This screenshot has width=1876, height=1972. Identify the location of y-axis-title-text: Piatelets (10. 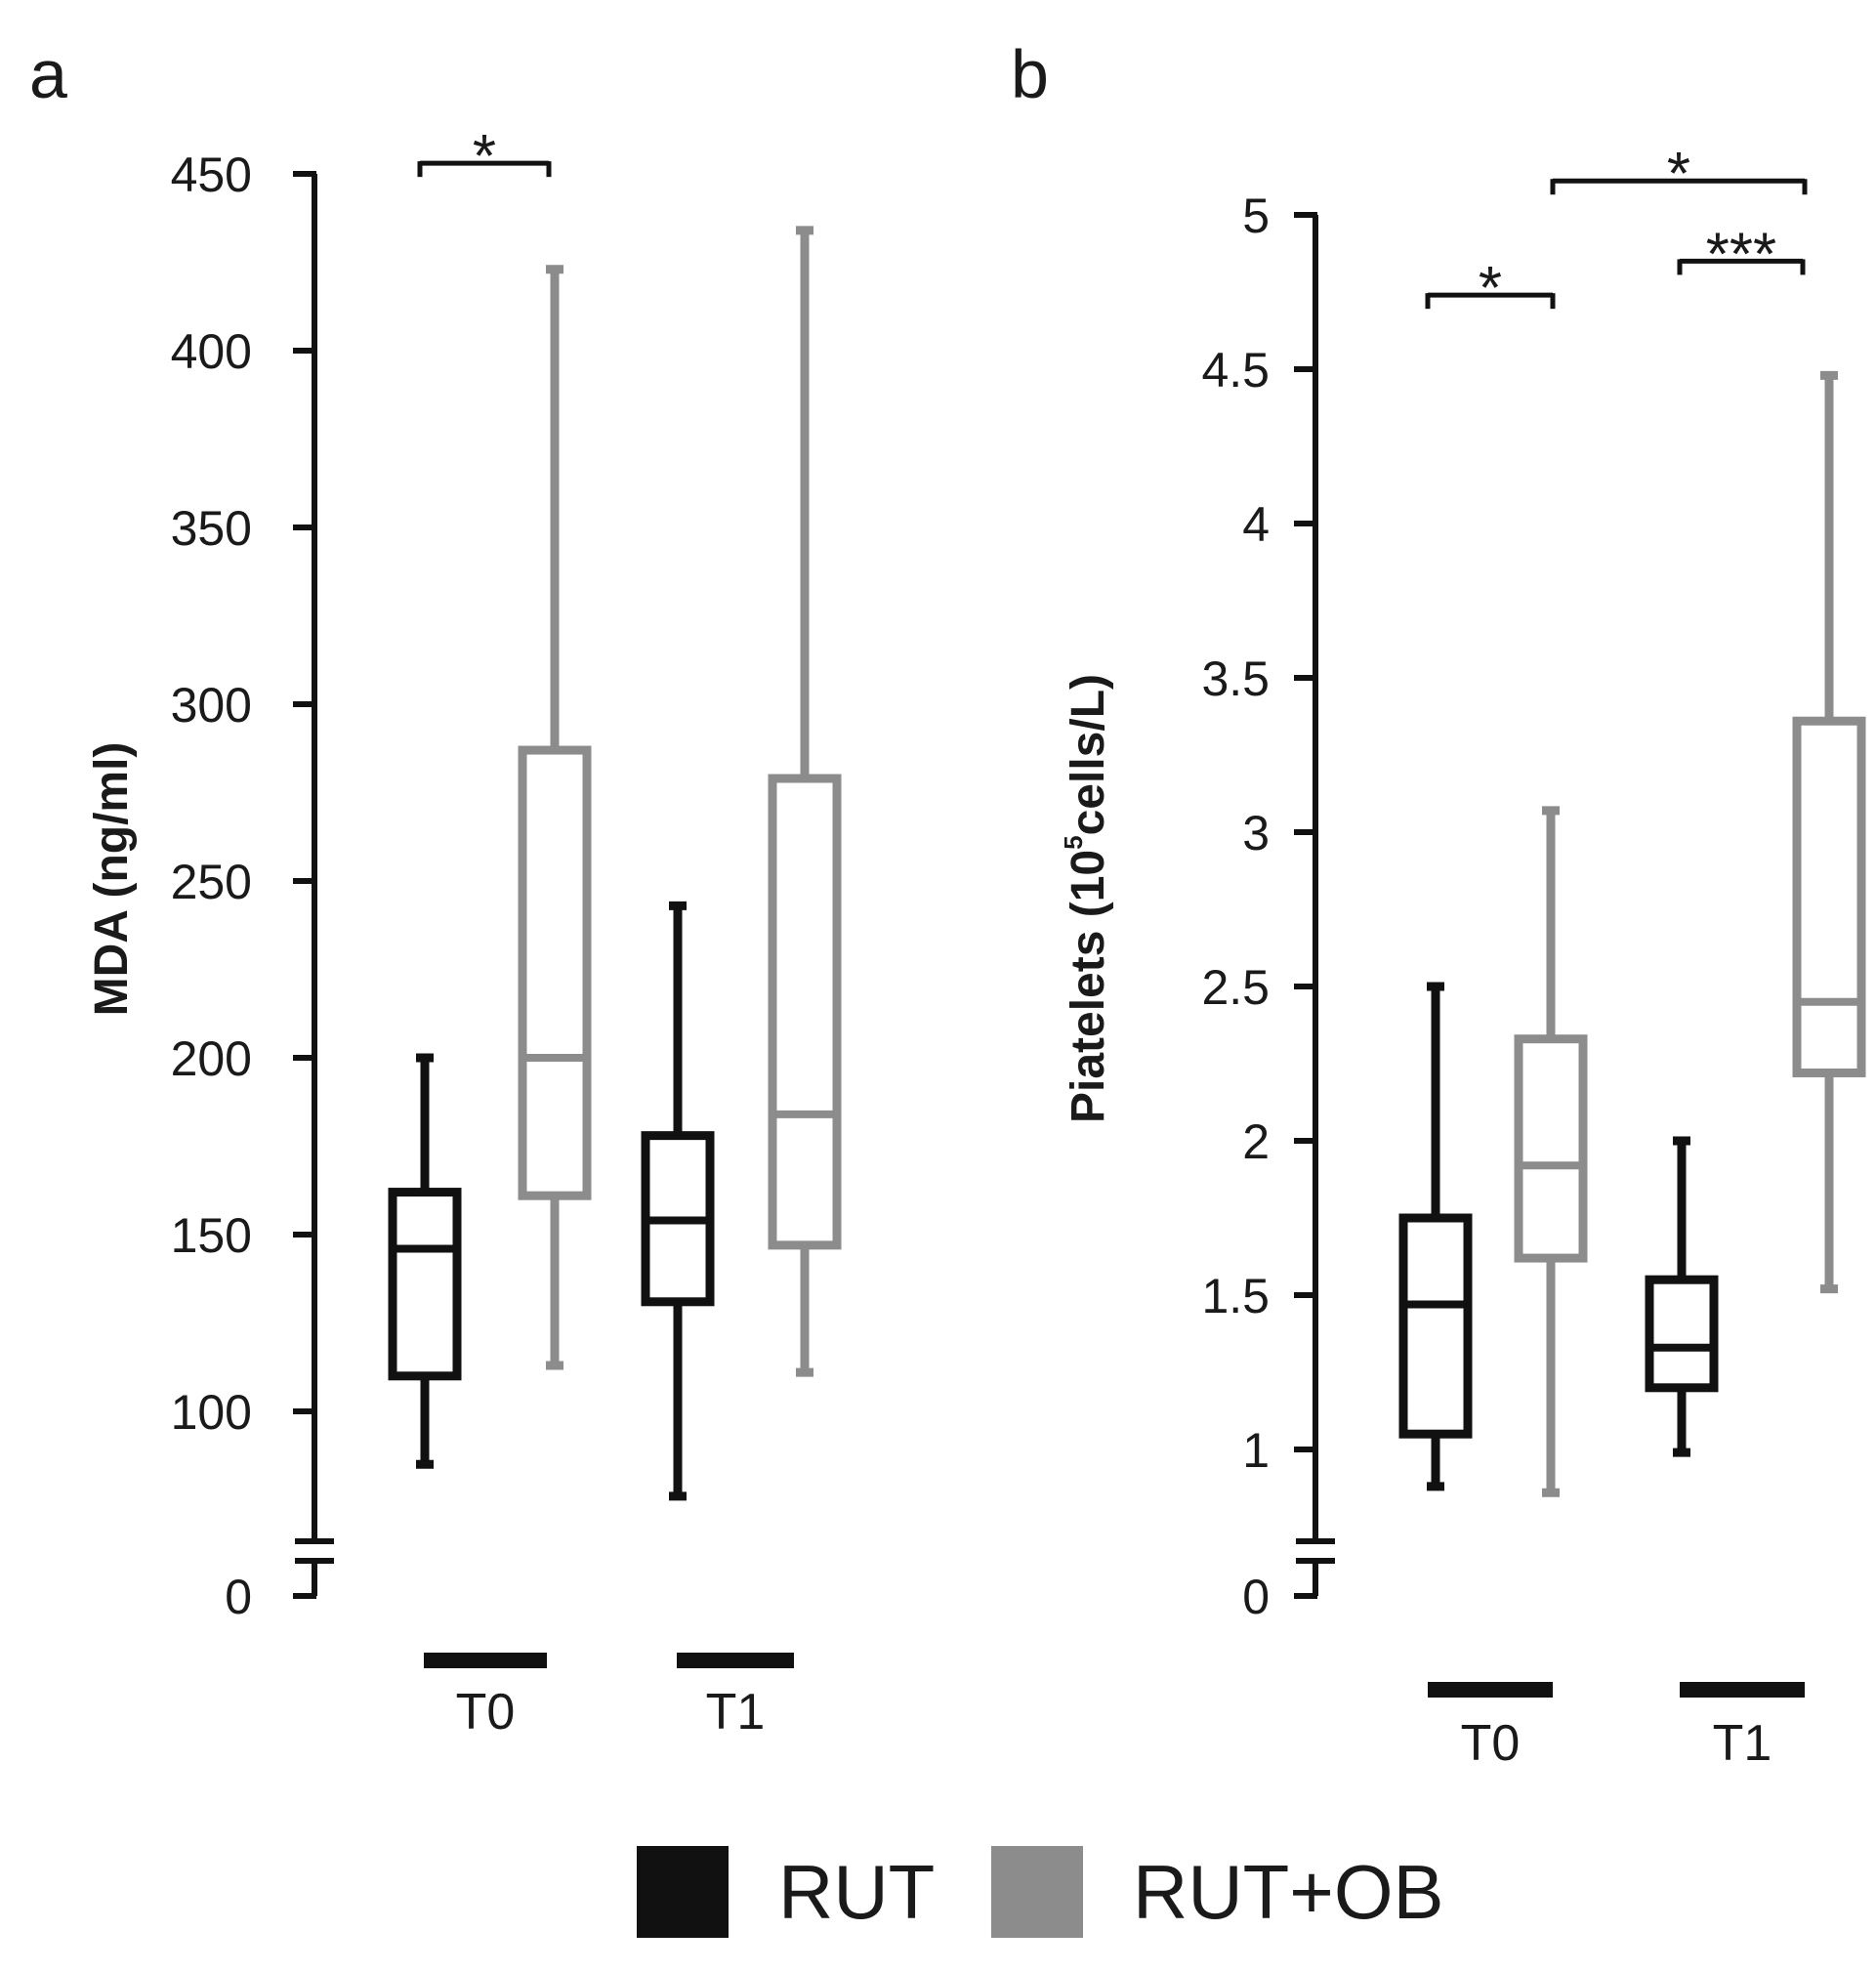
(1089, 986).